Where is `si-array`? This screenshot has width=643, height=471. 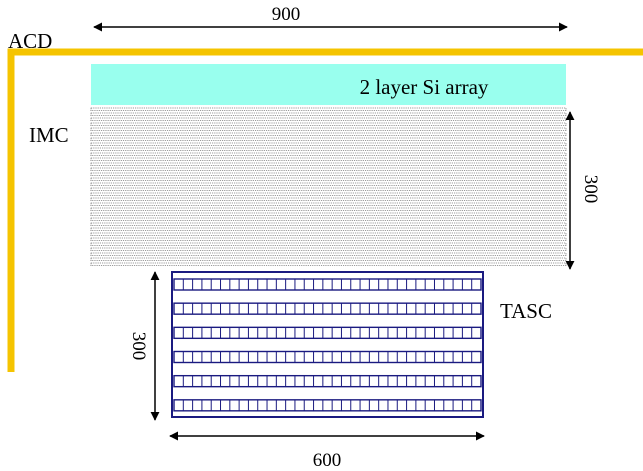 si-array is located at coordinates (328, 84).